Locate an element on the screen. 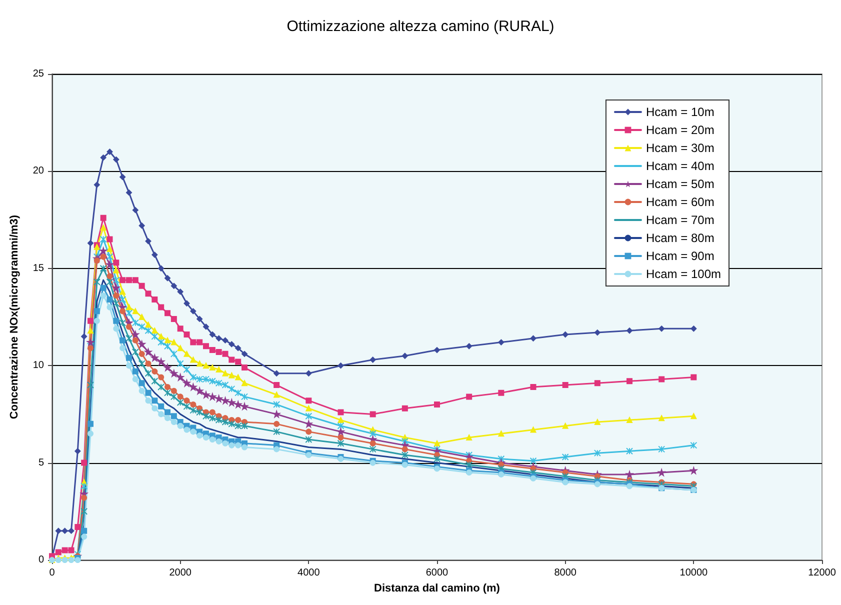 Image resolution: width=841 pixels, height=605 pixels. y-tick-label: 0 is located at coordinates (41, 560).